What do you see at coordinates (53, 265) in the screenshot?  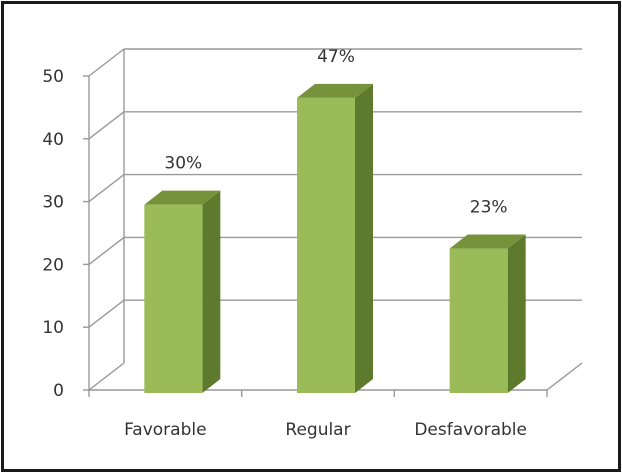 I see `y-tick-label: 20` at bounding box center [53, 265].